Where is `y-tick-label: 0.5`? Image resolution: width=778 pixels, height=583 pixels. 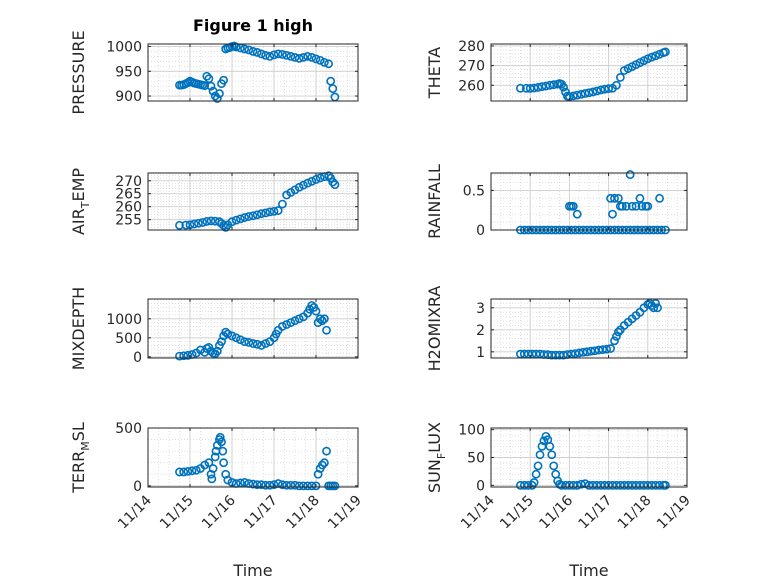
y-tick-label: 0.5 is located at coordinates (474, 191).